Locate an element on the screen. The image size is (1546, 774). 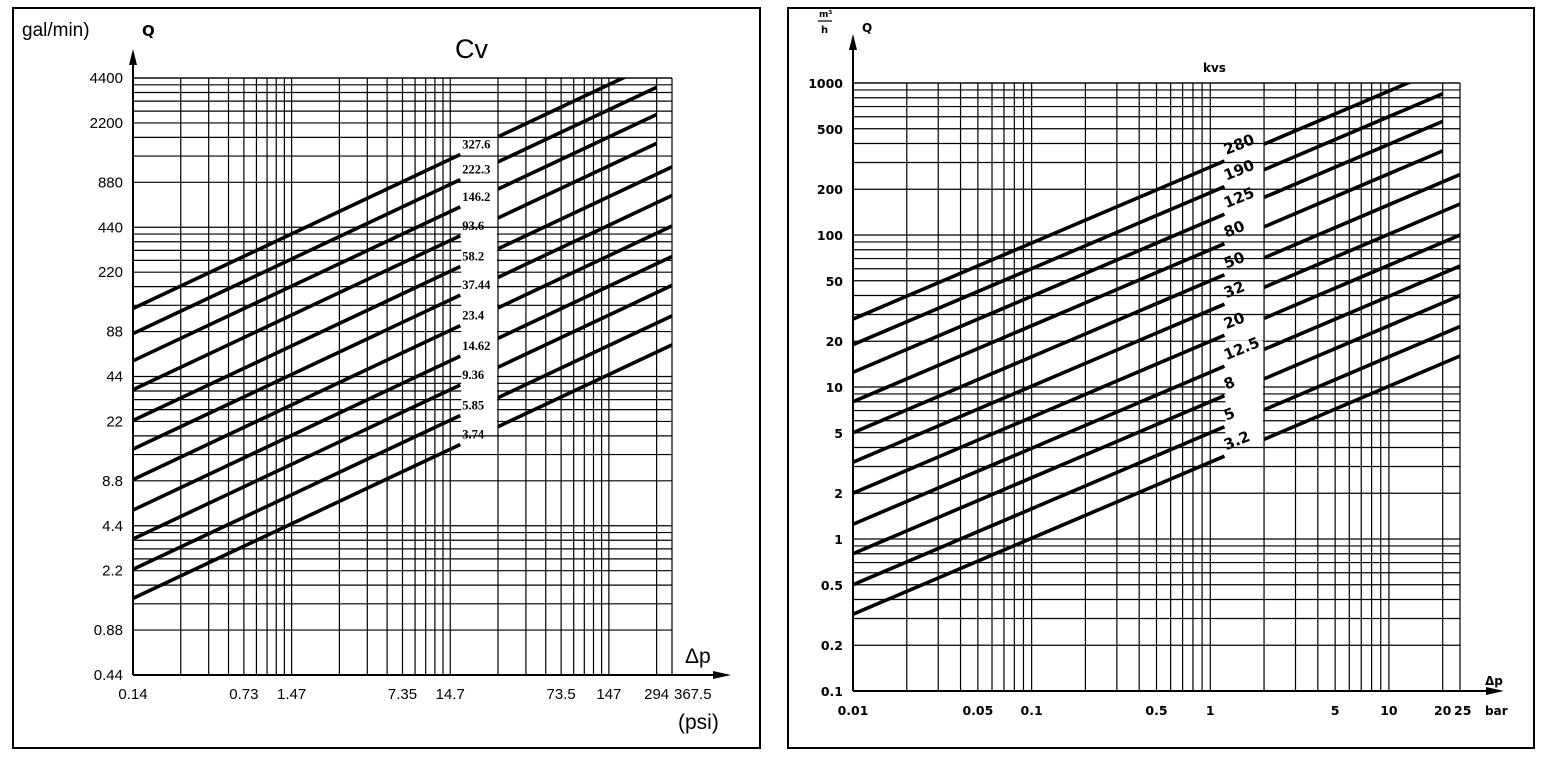
x-tick-label: 7.35 is located at coordinates (402, 694).